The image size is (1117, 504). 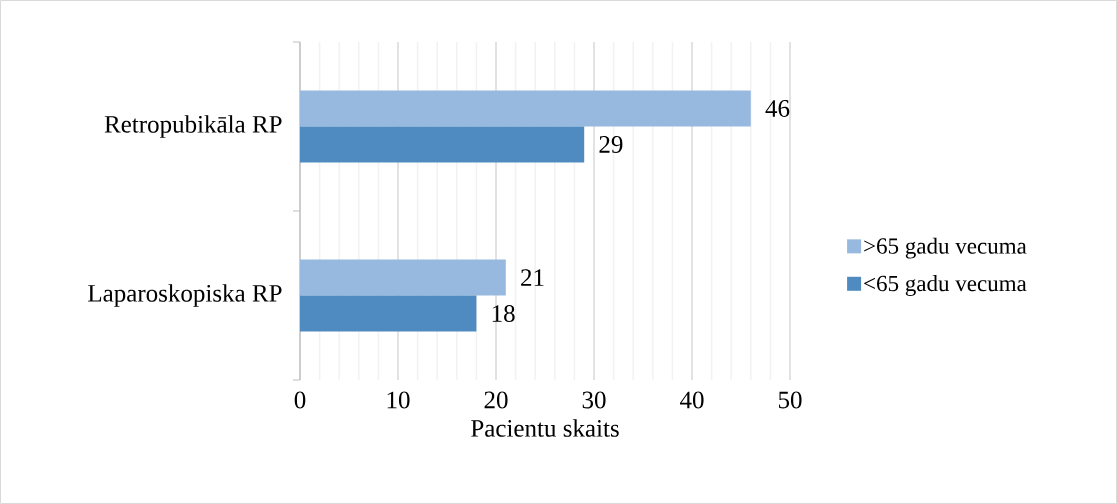 I want to click on legend-label: <65 gadu vecuma, so click(x=945, y=285).